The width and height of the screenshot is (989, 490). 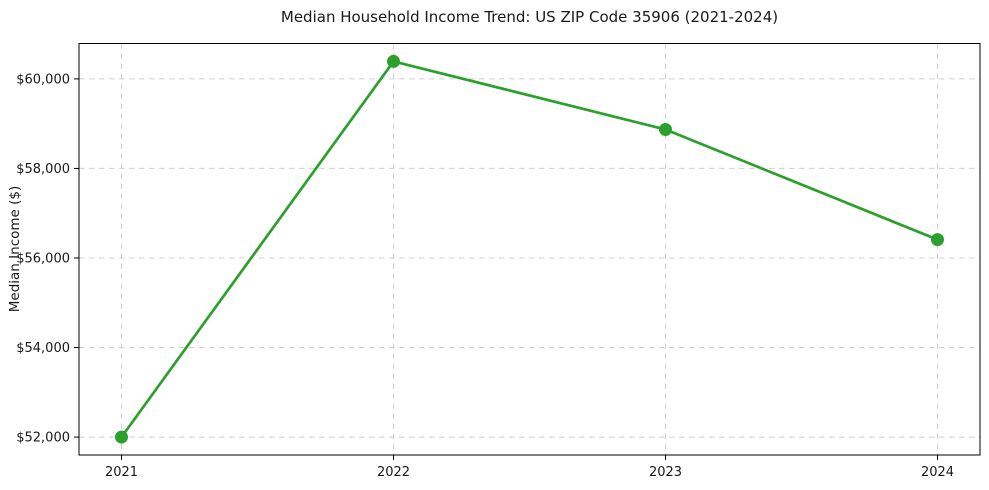 What do you see at coordinates (121, 472) in the screenshot?
I see `x-tick-label: 2021` at bounding box center [121, 472].